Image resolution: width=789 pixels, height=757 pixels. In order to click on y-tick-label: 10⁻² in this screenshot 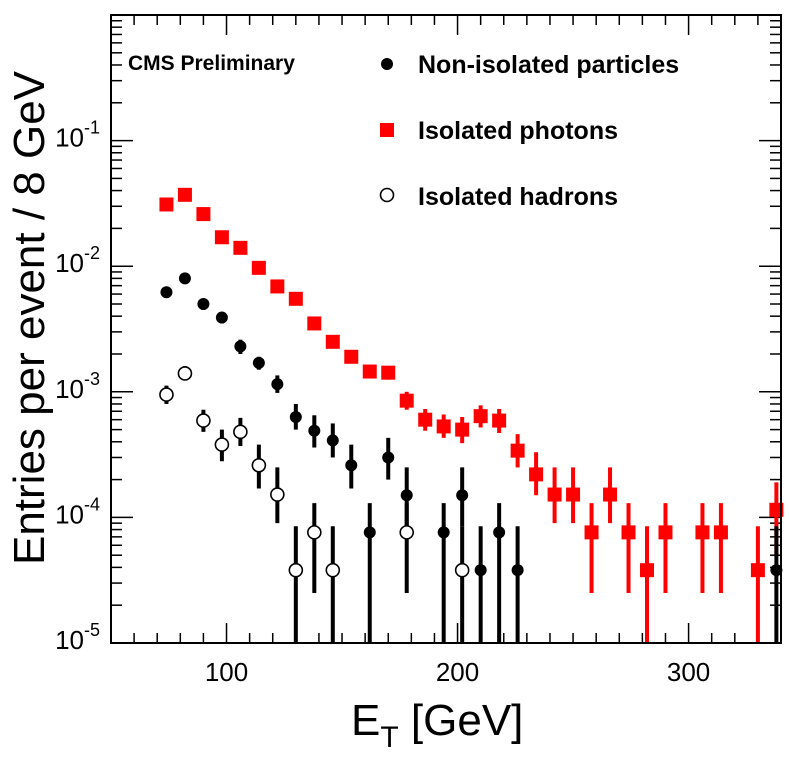, I will do `click(77, 260)`.